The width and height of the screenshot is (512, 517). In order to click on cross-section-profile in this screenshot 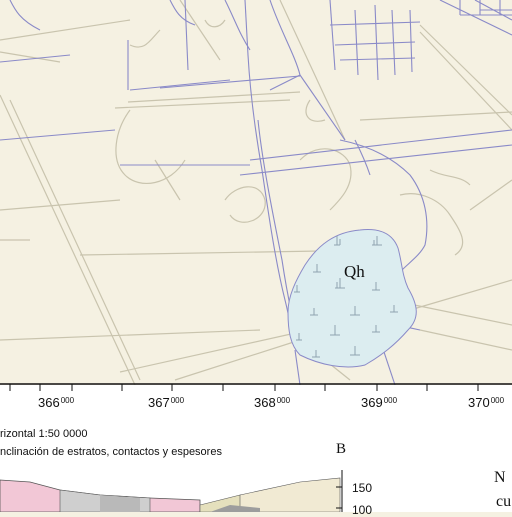, I will do `click(171, 491)`.